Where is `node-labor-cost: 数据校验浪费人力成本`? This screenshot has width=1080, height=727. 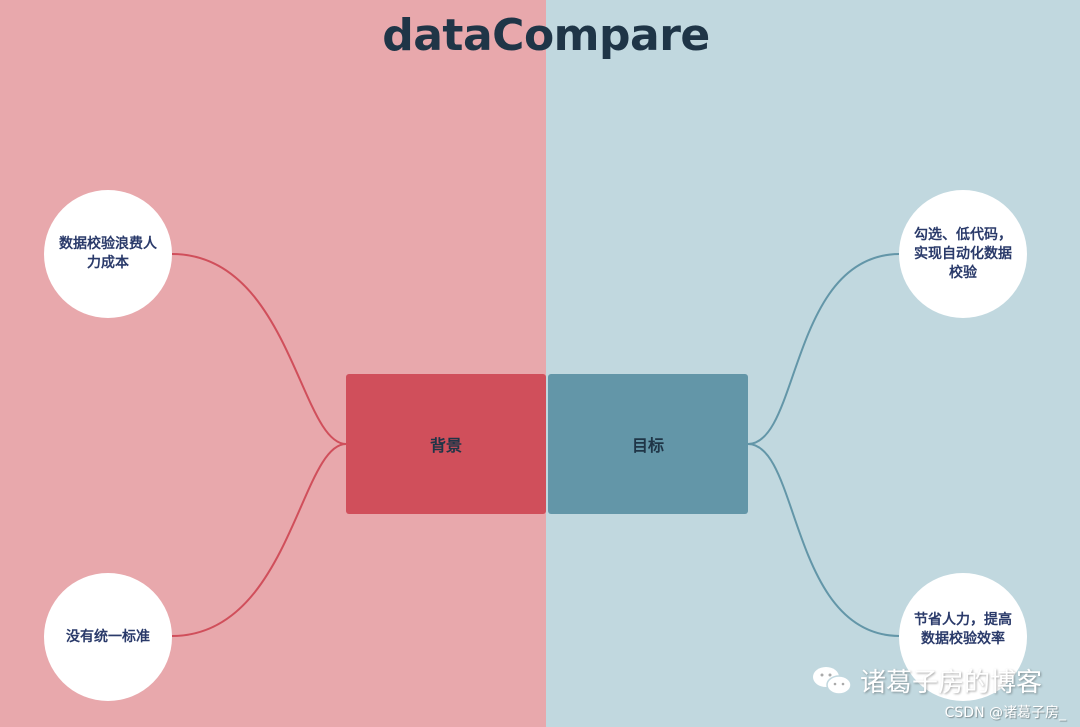
node-labor-cost: 数据校验浪费人力成本 is located at coordinates (108, 254).